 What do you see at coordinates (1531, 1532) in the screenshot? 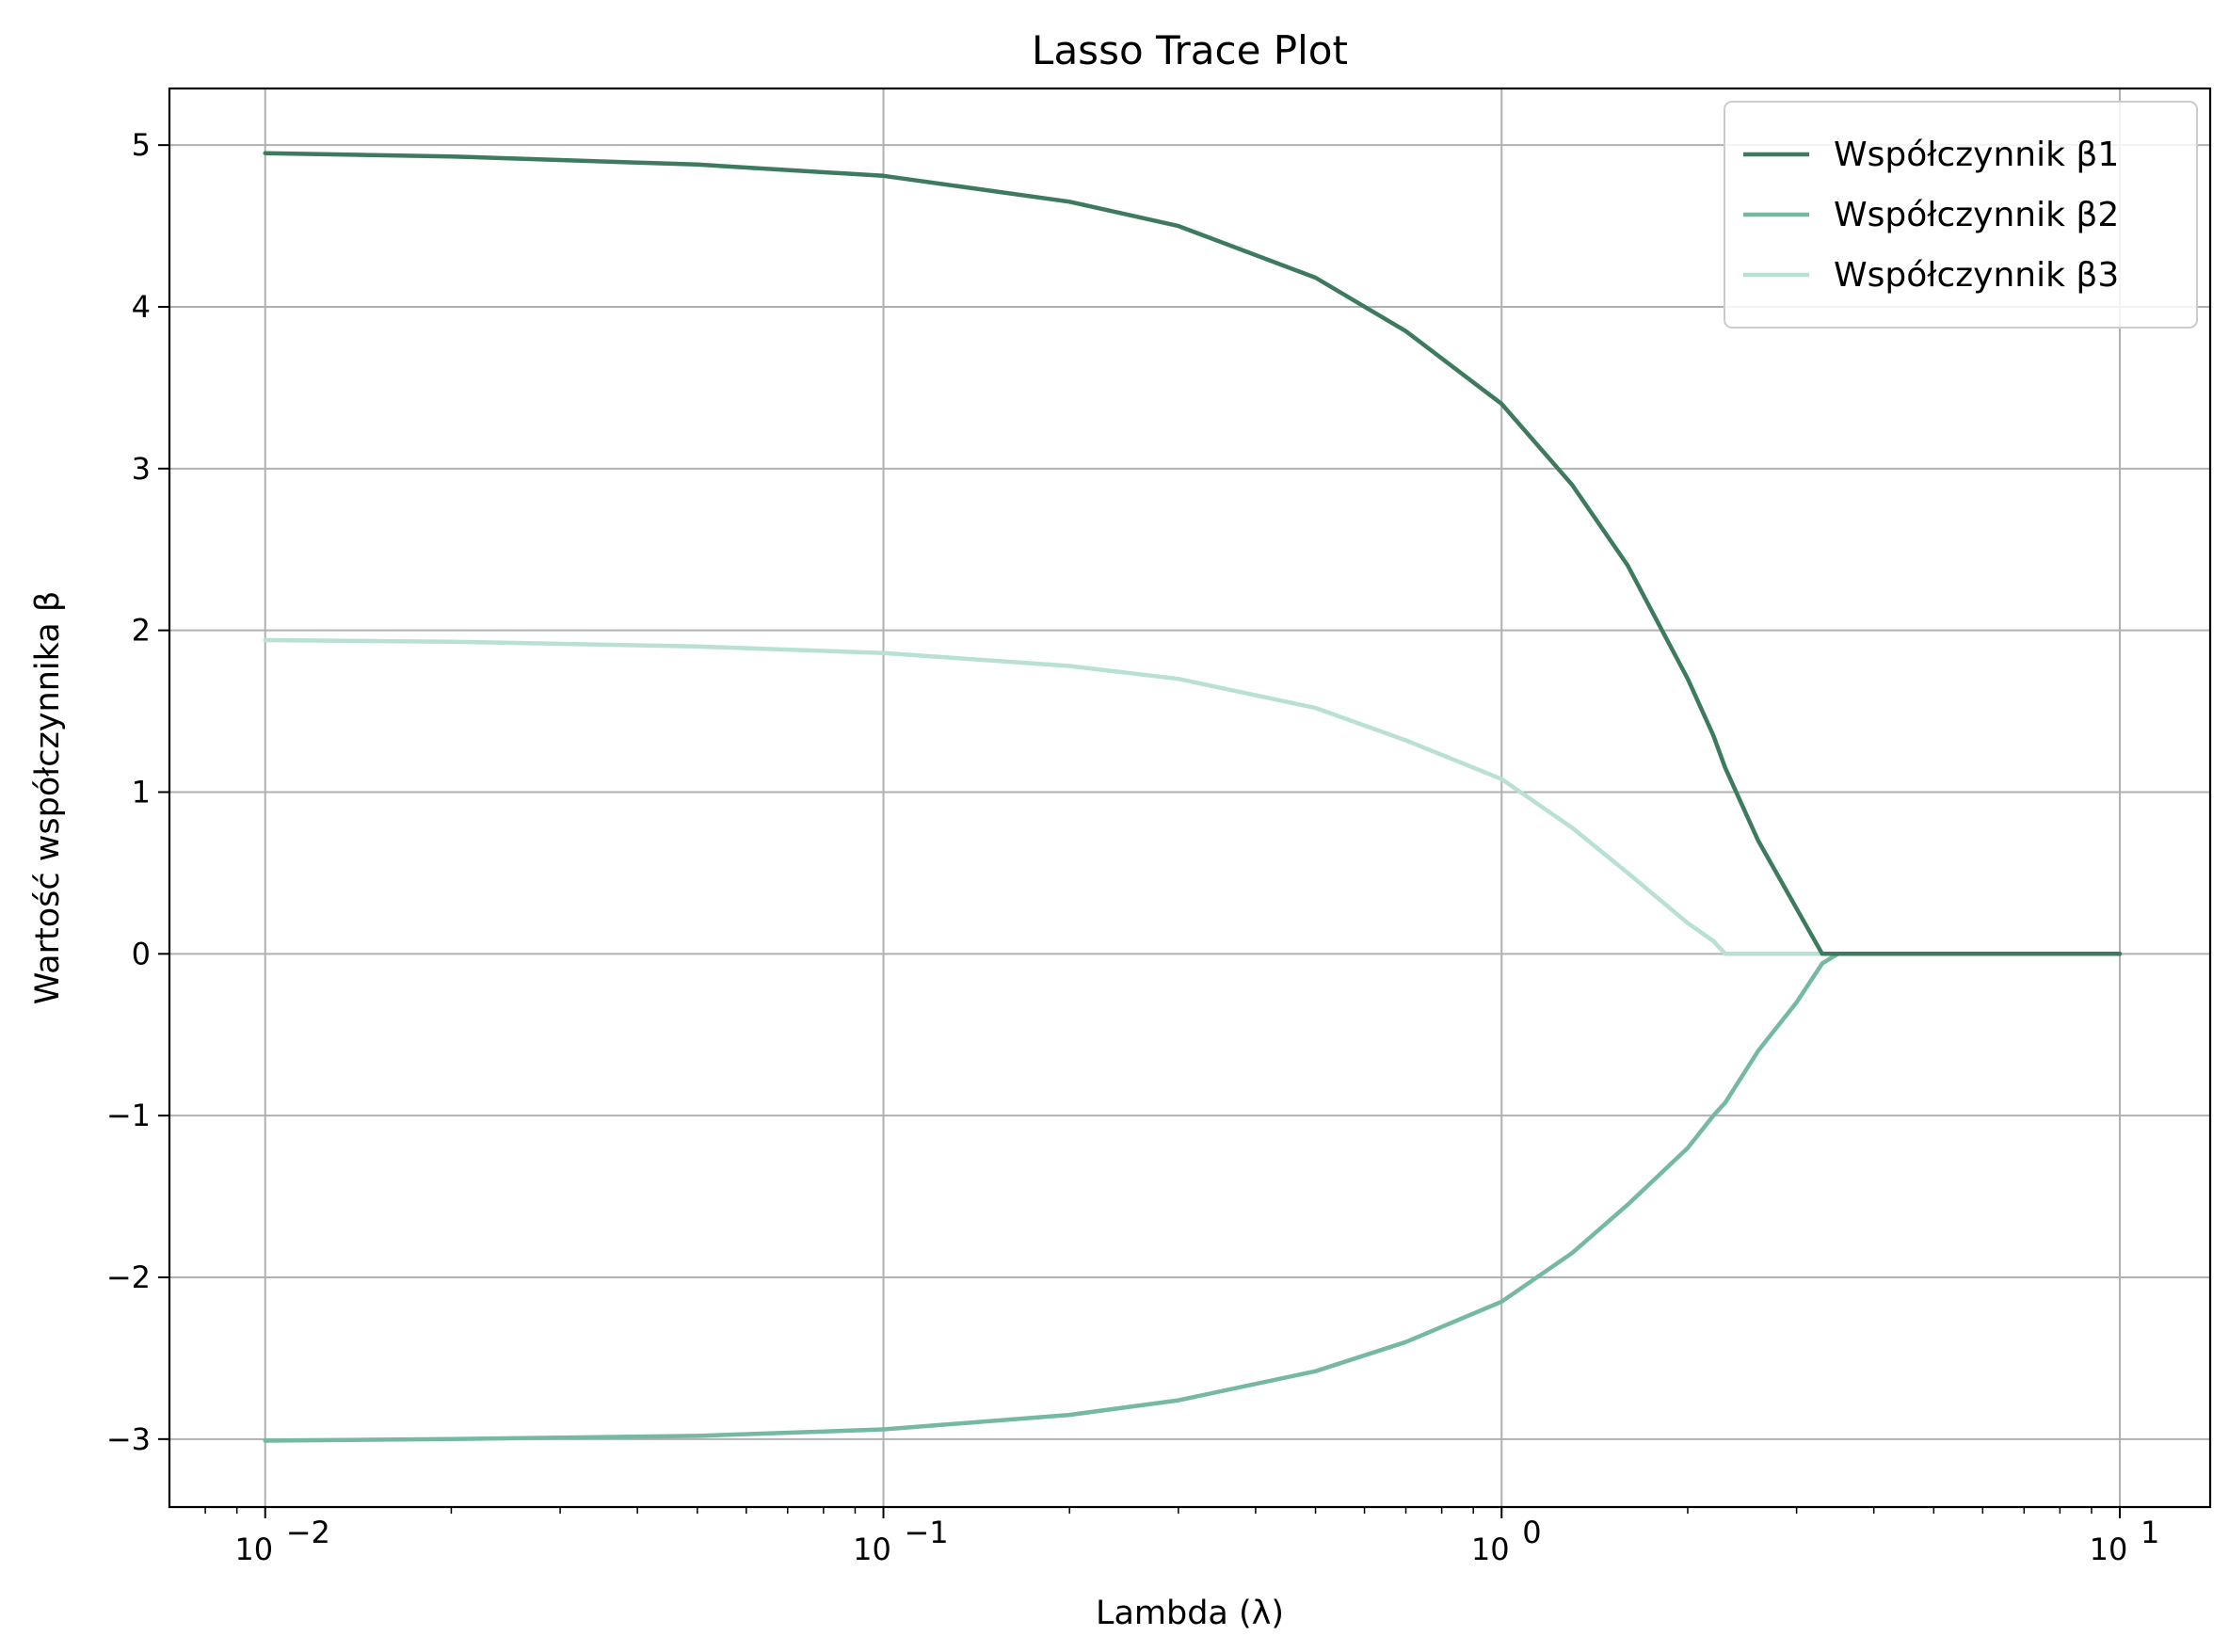
I see `x-tick-exponent: 0` at bounding box center [1531, 1532].